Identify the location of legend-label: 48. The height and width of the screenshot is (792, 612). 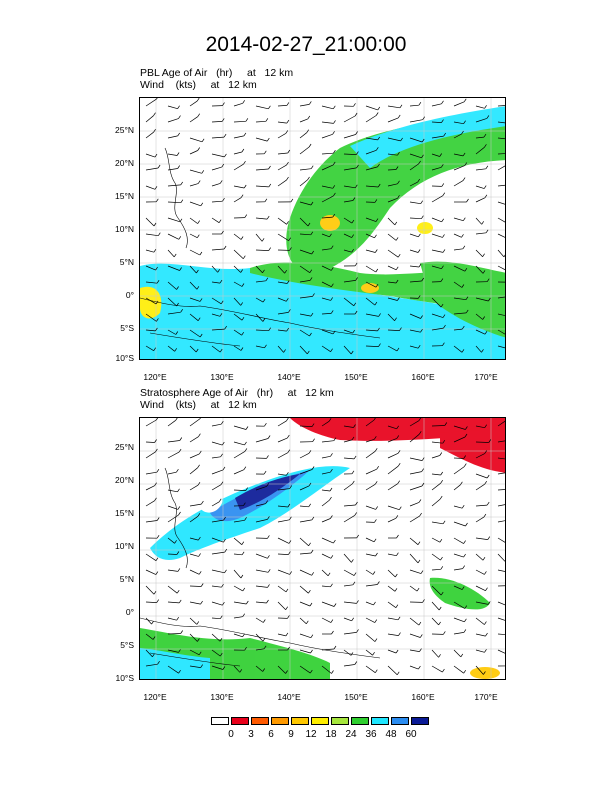
(391, 734).